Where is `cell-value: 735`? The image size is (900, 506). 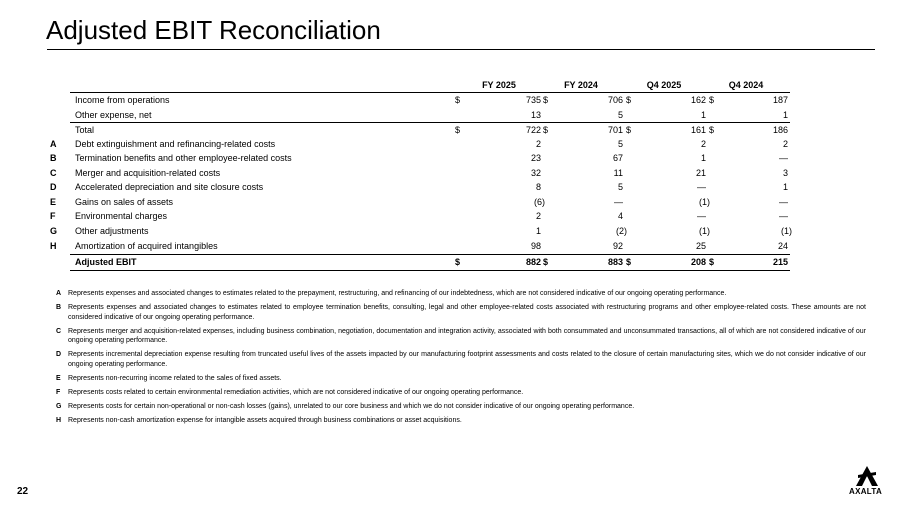 cell-value: 735 is located at coordinates (533, 100).